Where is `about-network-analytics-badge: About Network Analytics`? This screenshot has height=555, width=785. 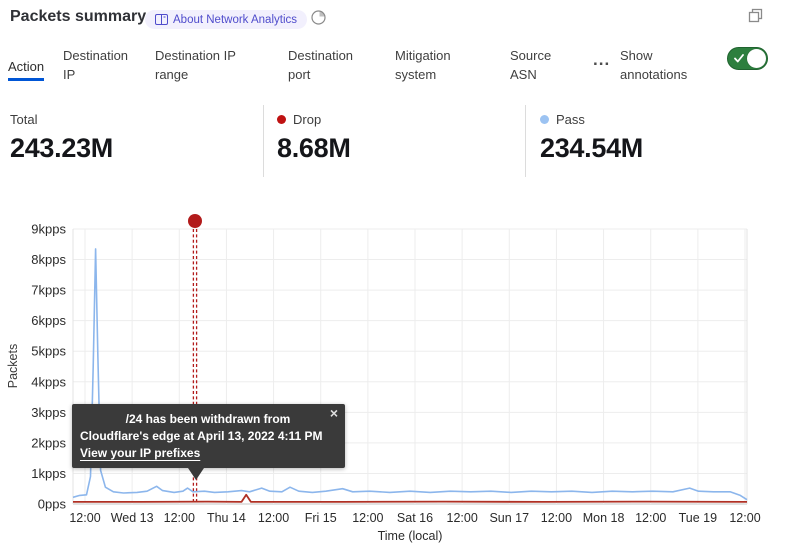 about-network-analytics-badge: About Network Analytics is located at coordinates (226, 19).